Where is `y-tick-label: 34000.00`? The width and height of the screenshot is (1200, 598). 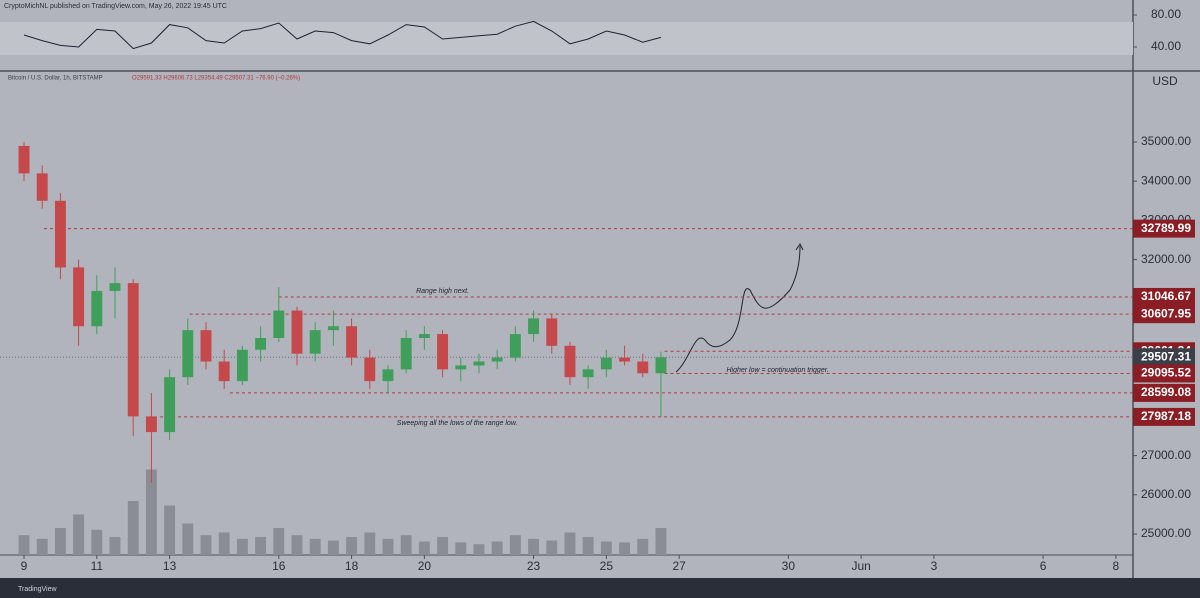
y-tick-label: 34000.00 is located at coordinates (1166, 180).